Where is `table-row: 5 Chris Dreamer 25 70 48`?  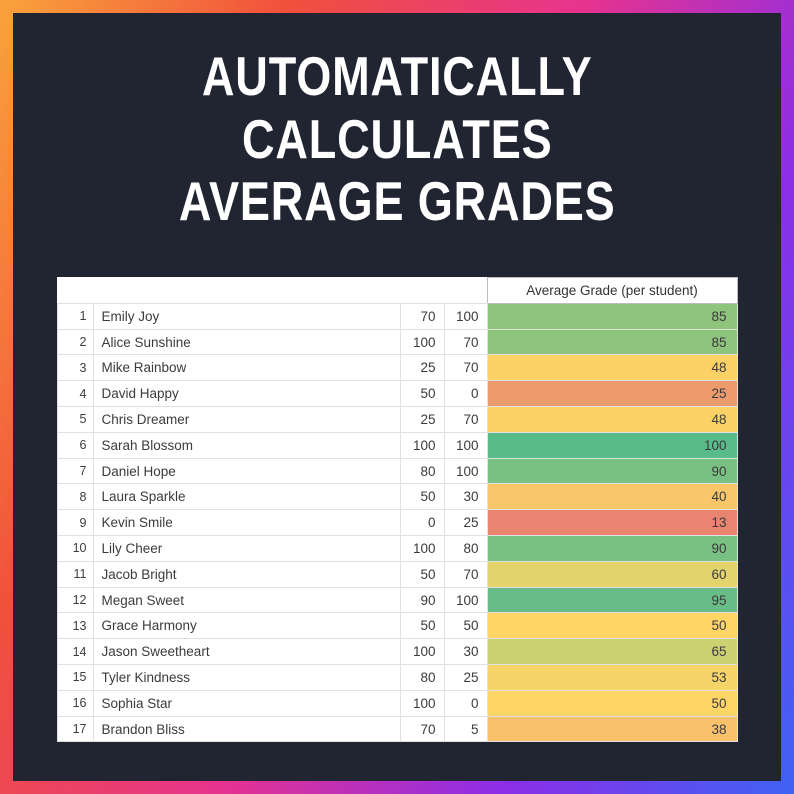 table-row: 5 Chris Dreamer 25 70 48 is located at coordinates (397, 419).